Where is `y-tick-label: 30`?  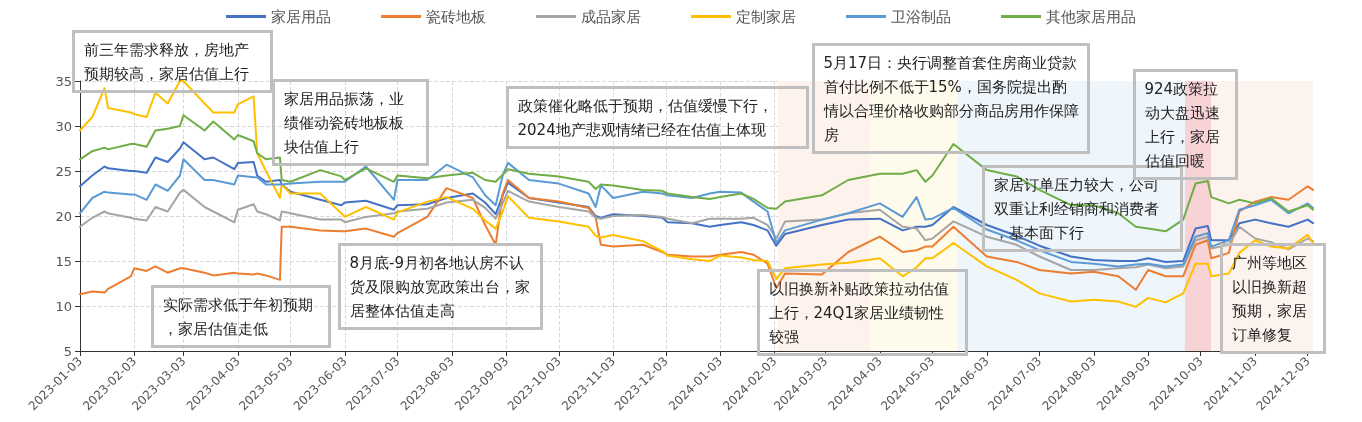
y-tick-label: 30 is located at coordinates (63, 126).